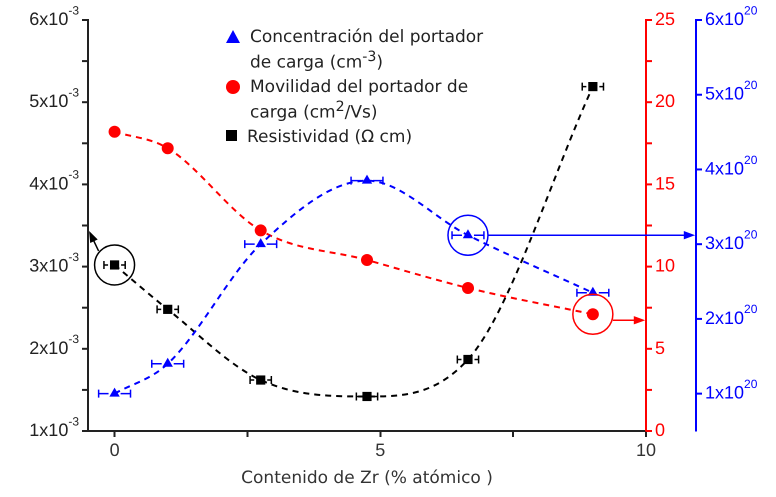 The height and width of the screenshot is (497, 776). What do you see at coordinates (360, 100) in the screenshot?
I see `legend-label: Movilidad del portador de carga (cm$^{2}$/Vs)` at bounding box center [360, 100].